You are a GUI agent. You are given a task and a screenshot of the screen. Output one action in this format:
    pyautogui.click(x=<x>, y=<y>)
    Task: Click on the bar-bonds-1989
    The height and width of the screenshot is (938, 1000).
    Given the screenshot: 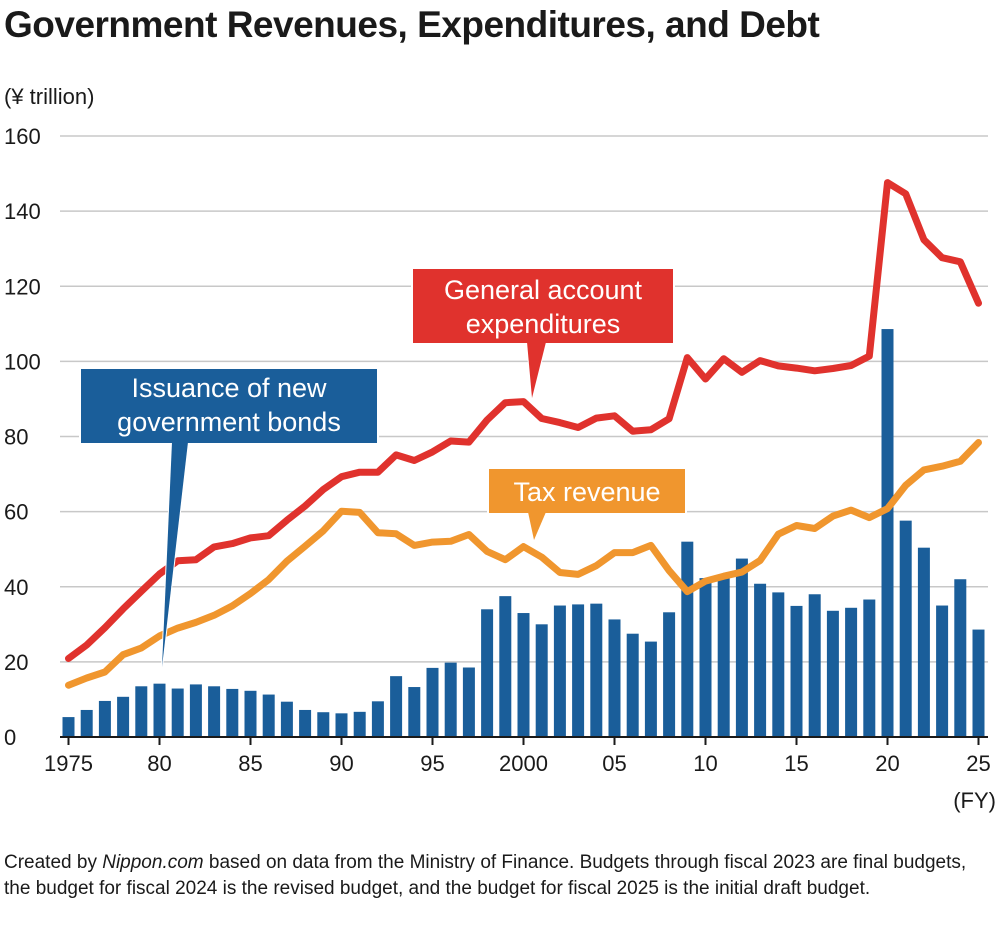 What is the action you would take?
    pyautogui.click(x=323, y=724)
    